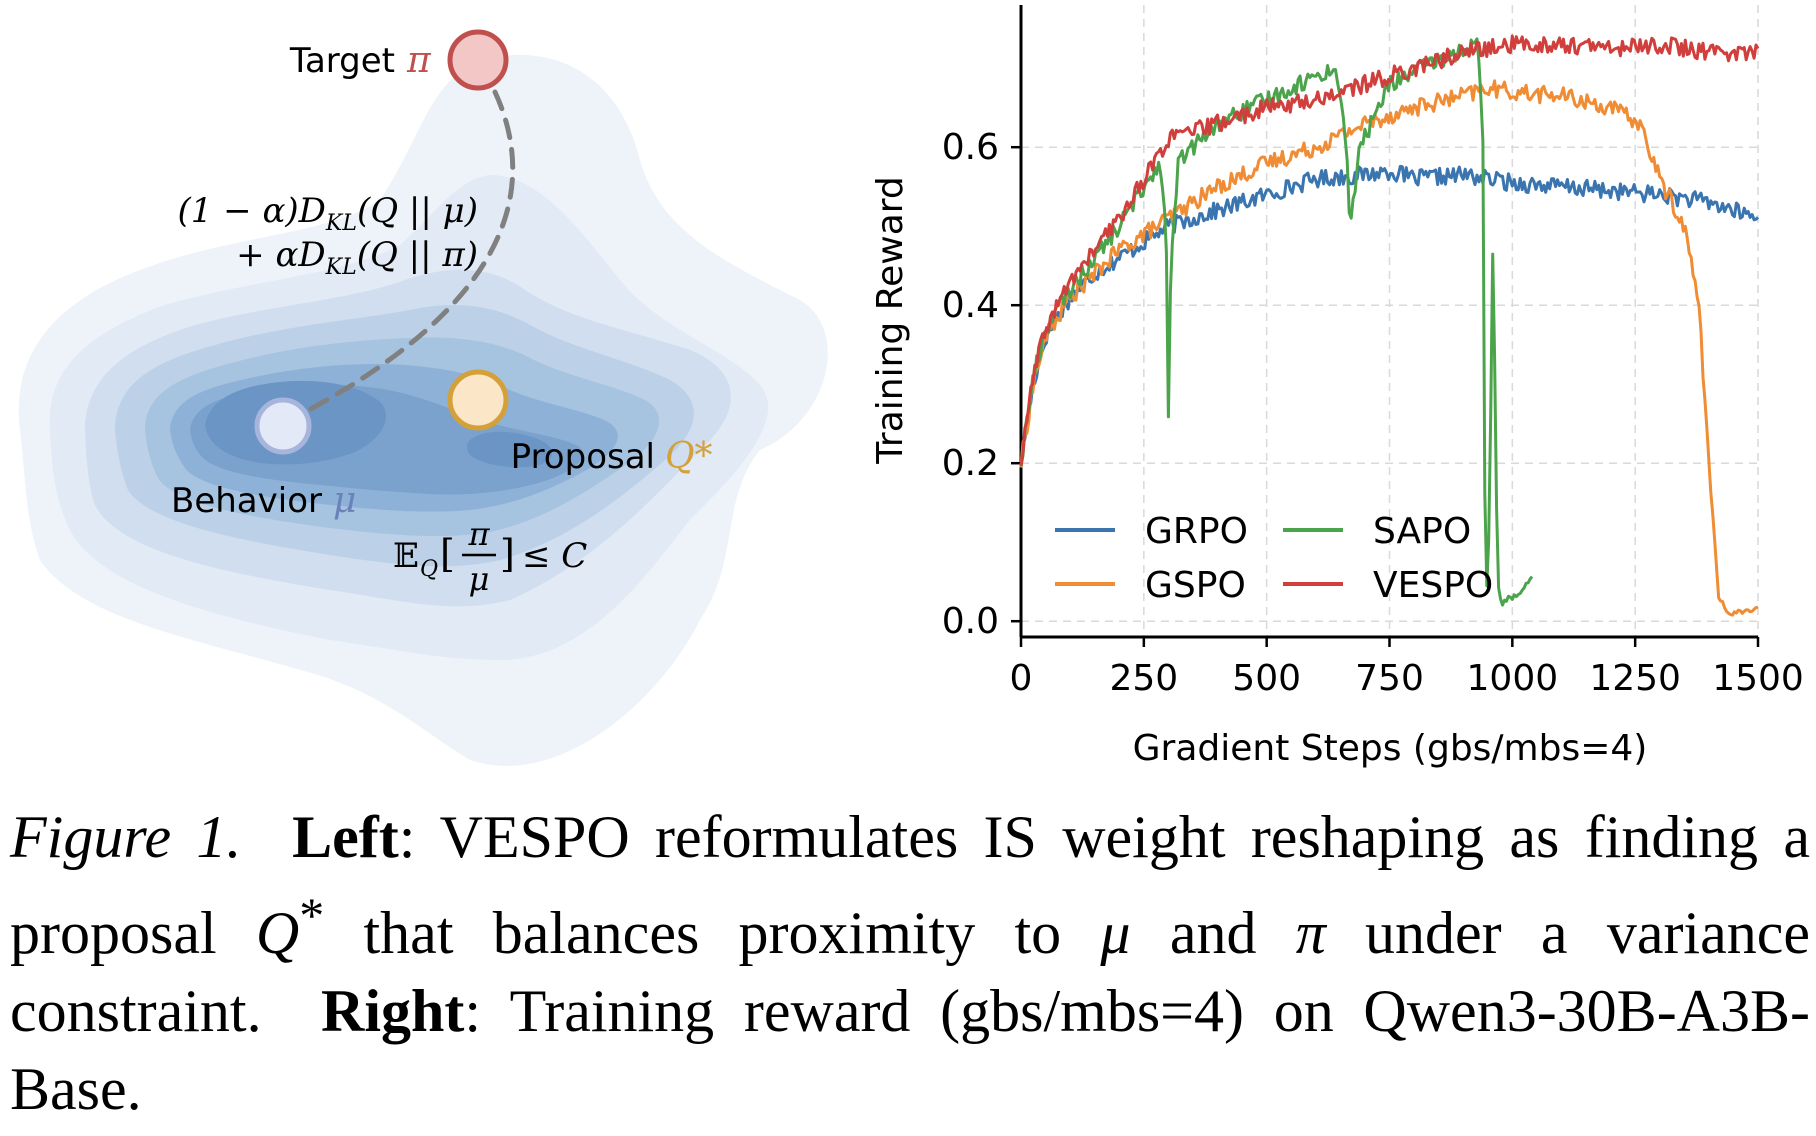 This screenshot has height=1136, width=1816. I want to click on behavior-circle, so click(283, 426).